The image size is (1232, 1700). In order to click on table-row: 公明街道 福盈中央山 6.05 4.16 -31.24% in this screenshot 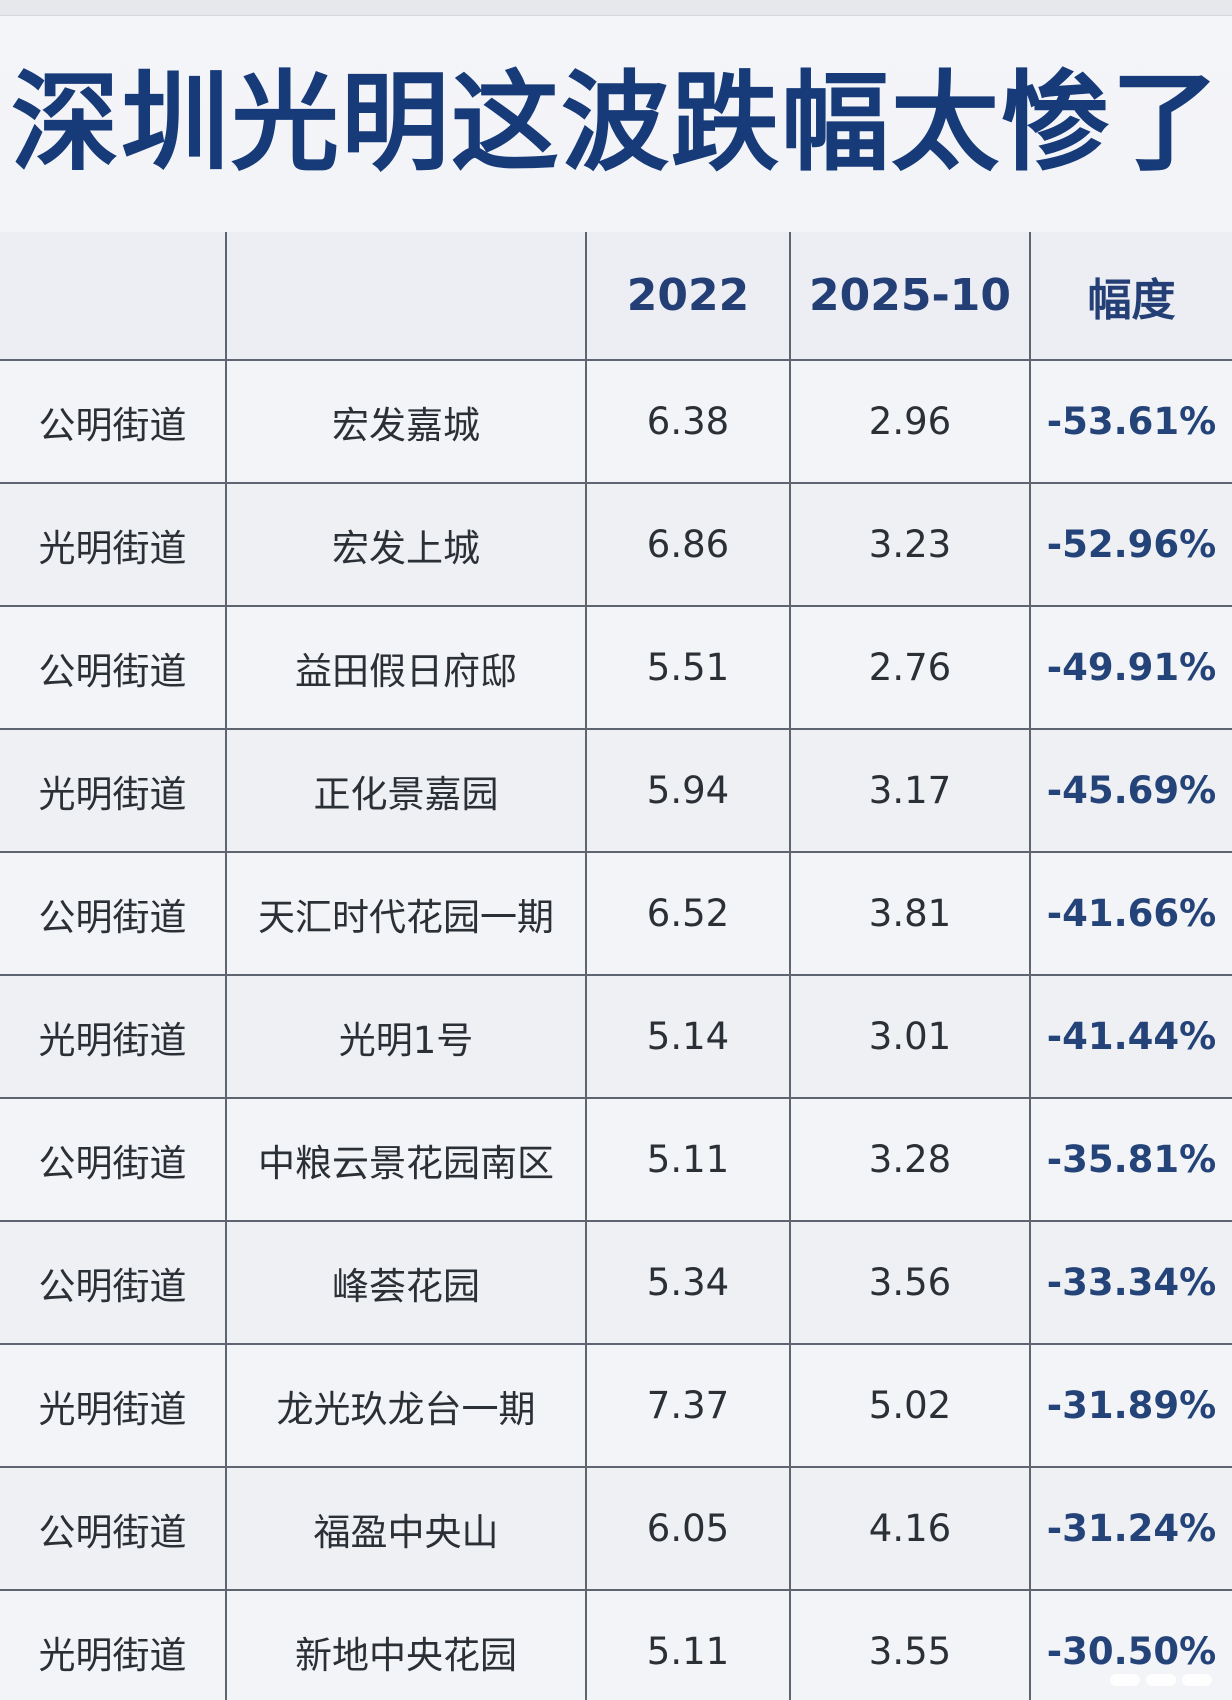, I will do `click(616, 1528)`.